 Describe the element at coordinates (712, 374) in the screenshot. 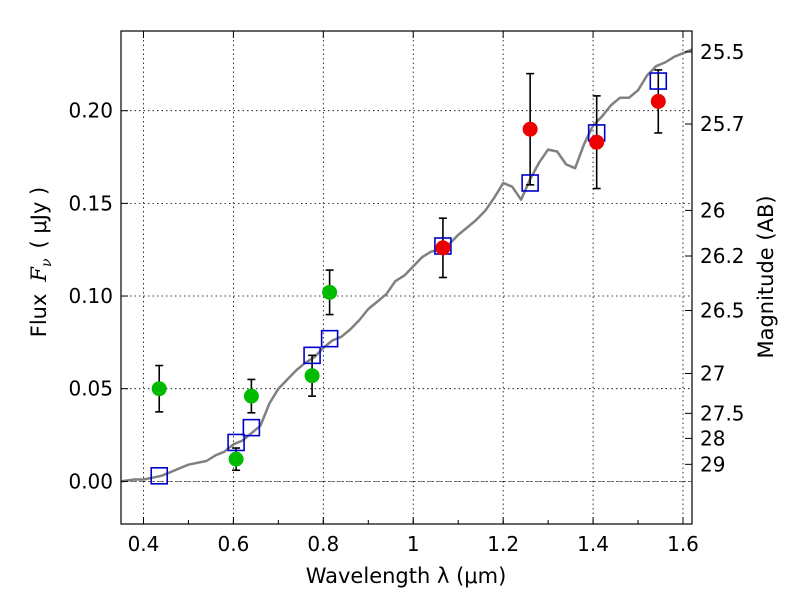

I see `magnitude-tick-label: 27` at that location.